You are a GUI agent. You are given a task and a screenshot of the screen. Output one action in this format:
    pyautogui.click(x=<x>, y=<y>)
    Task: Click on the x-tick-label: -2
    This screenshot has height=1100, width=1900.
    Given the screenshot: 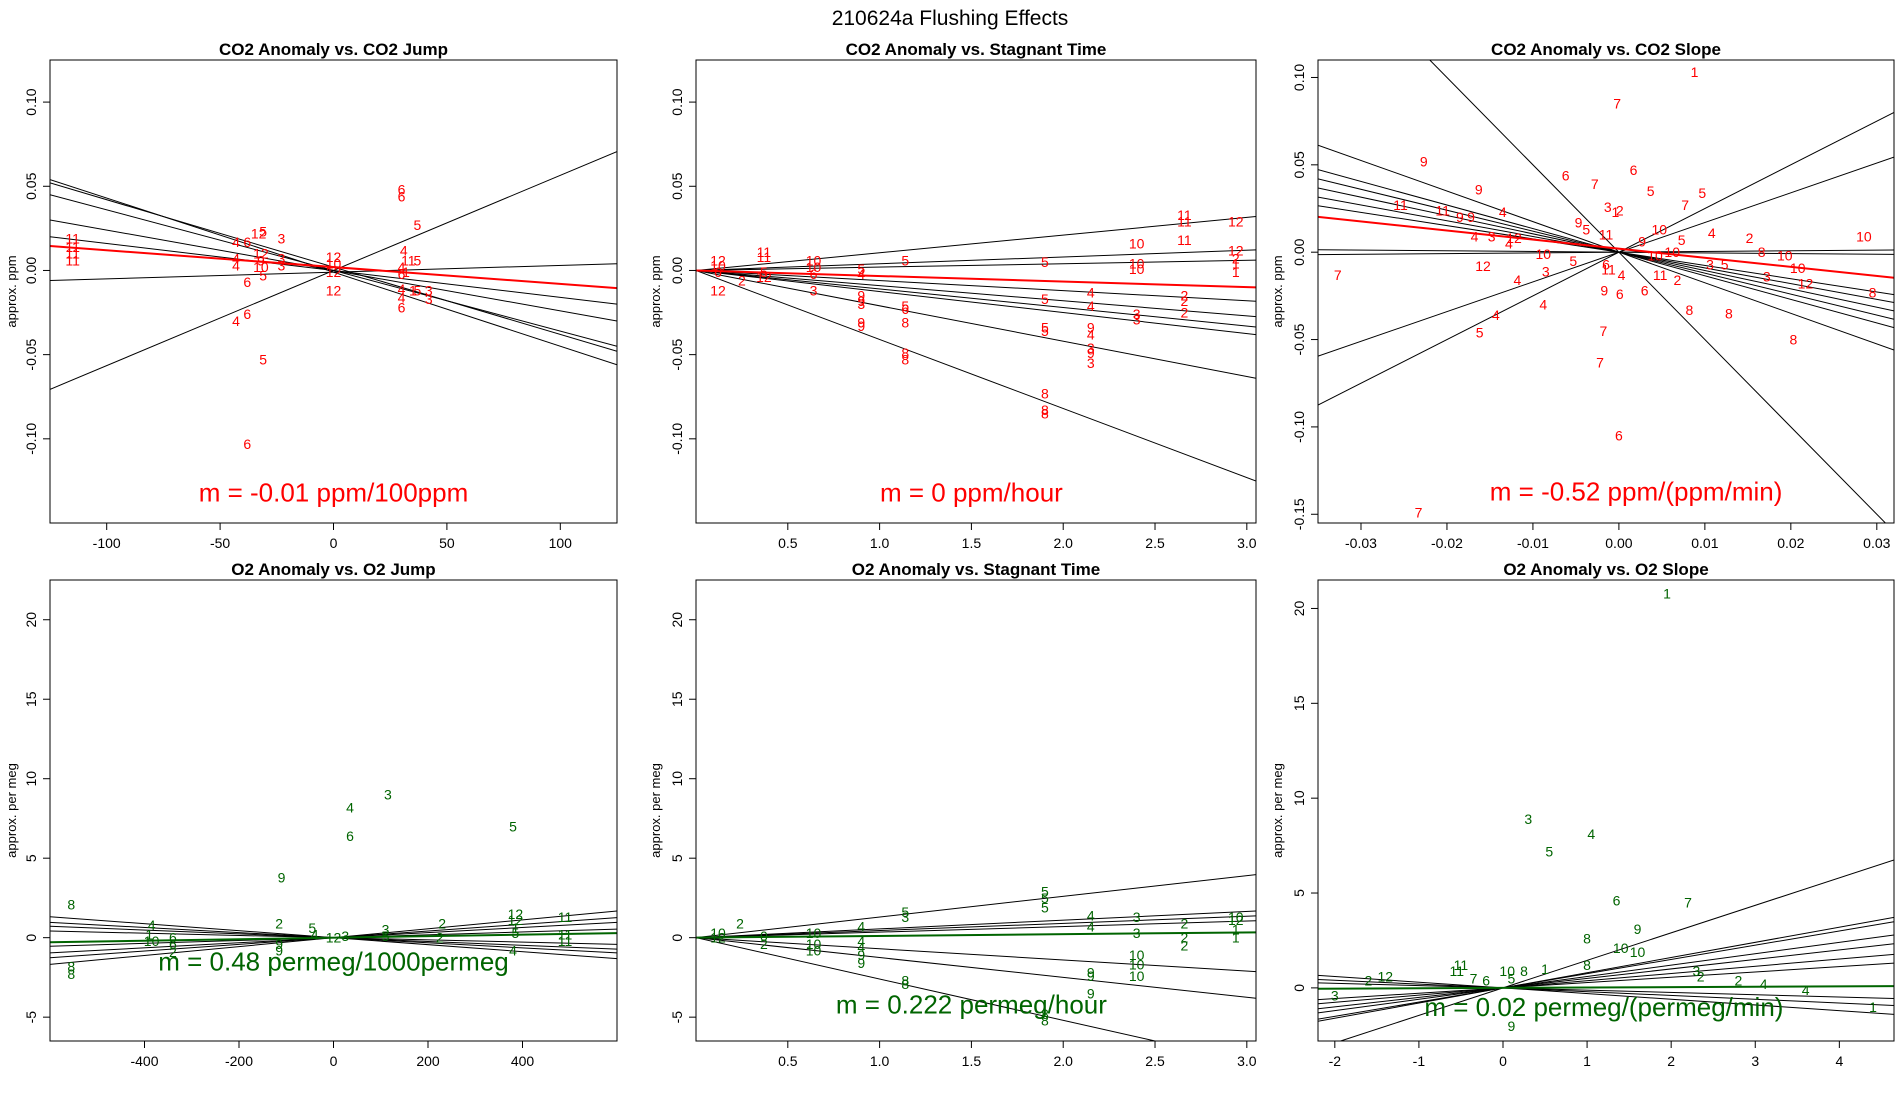 What is the action you would take?
    pyautogui.click(x=1335, y=1061)
    